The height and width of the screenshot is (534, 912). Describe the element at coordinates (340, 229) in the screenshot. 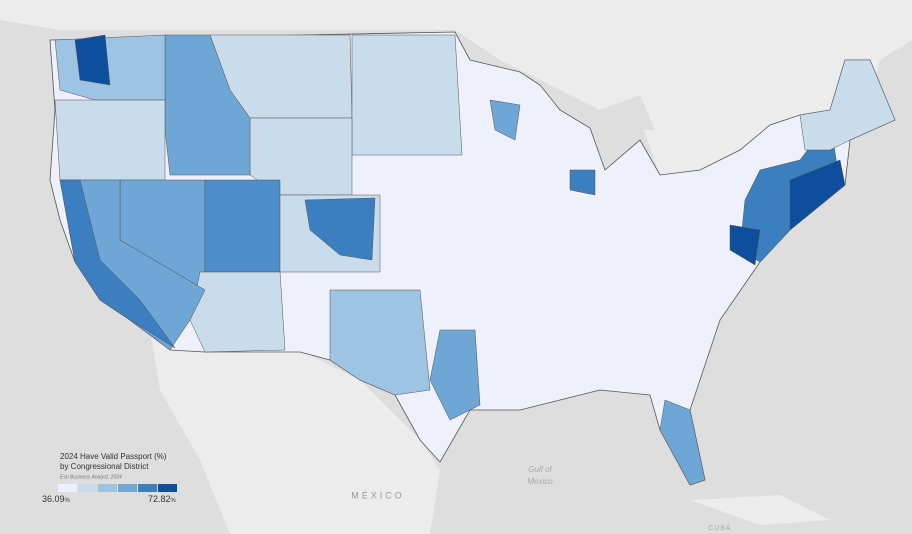

I see `denver` at that location.